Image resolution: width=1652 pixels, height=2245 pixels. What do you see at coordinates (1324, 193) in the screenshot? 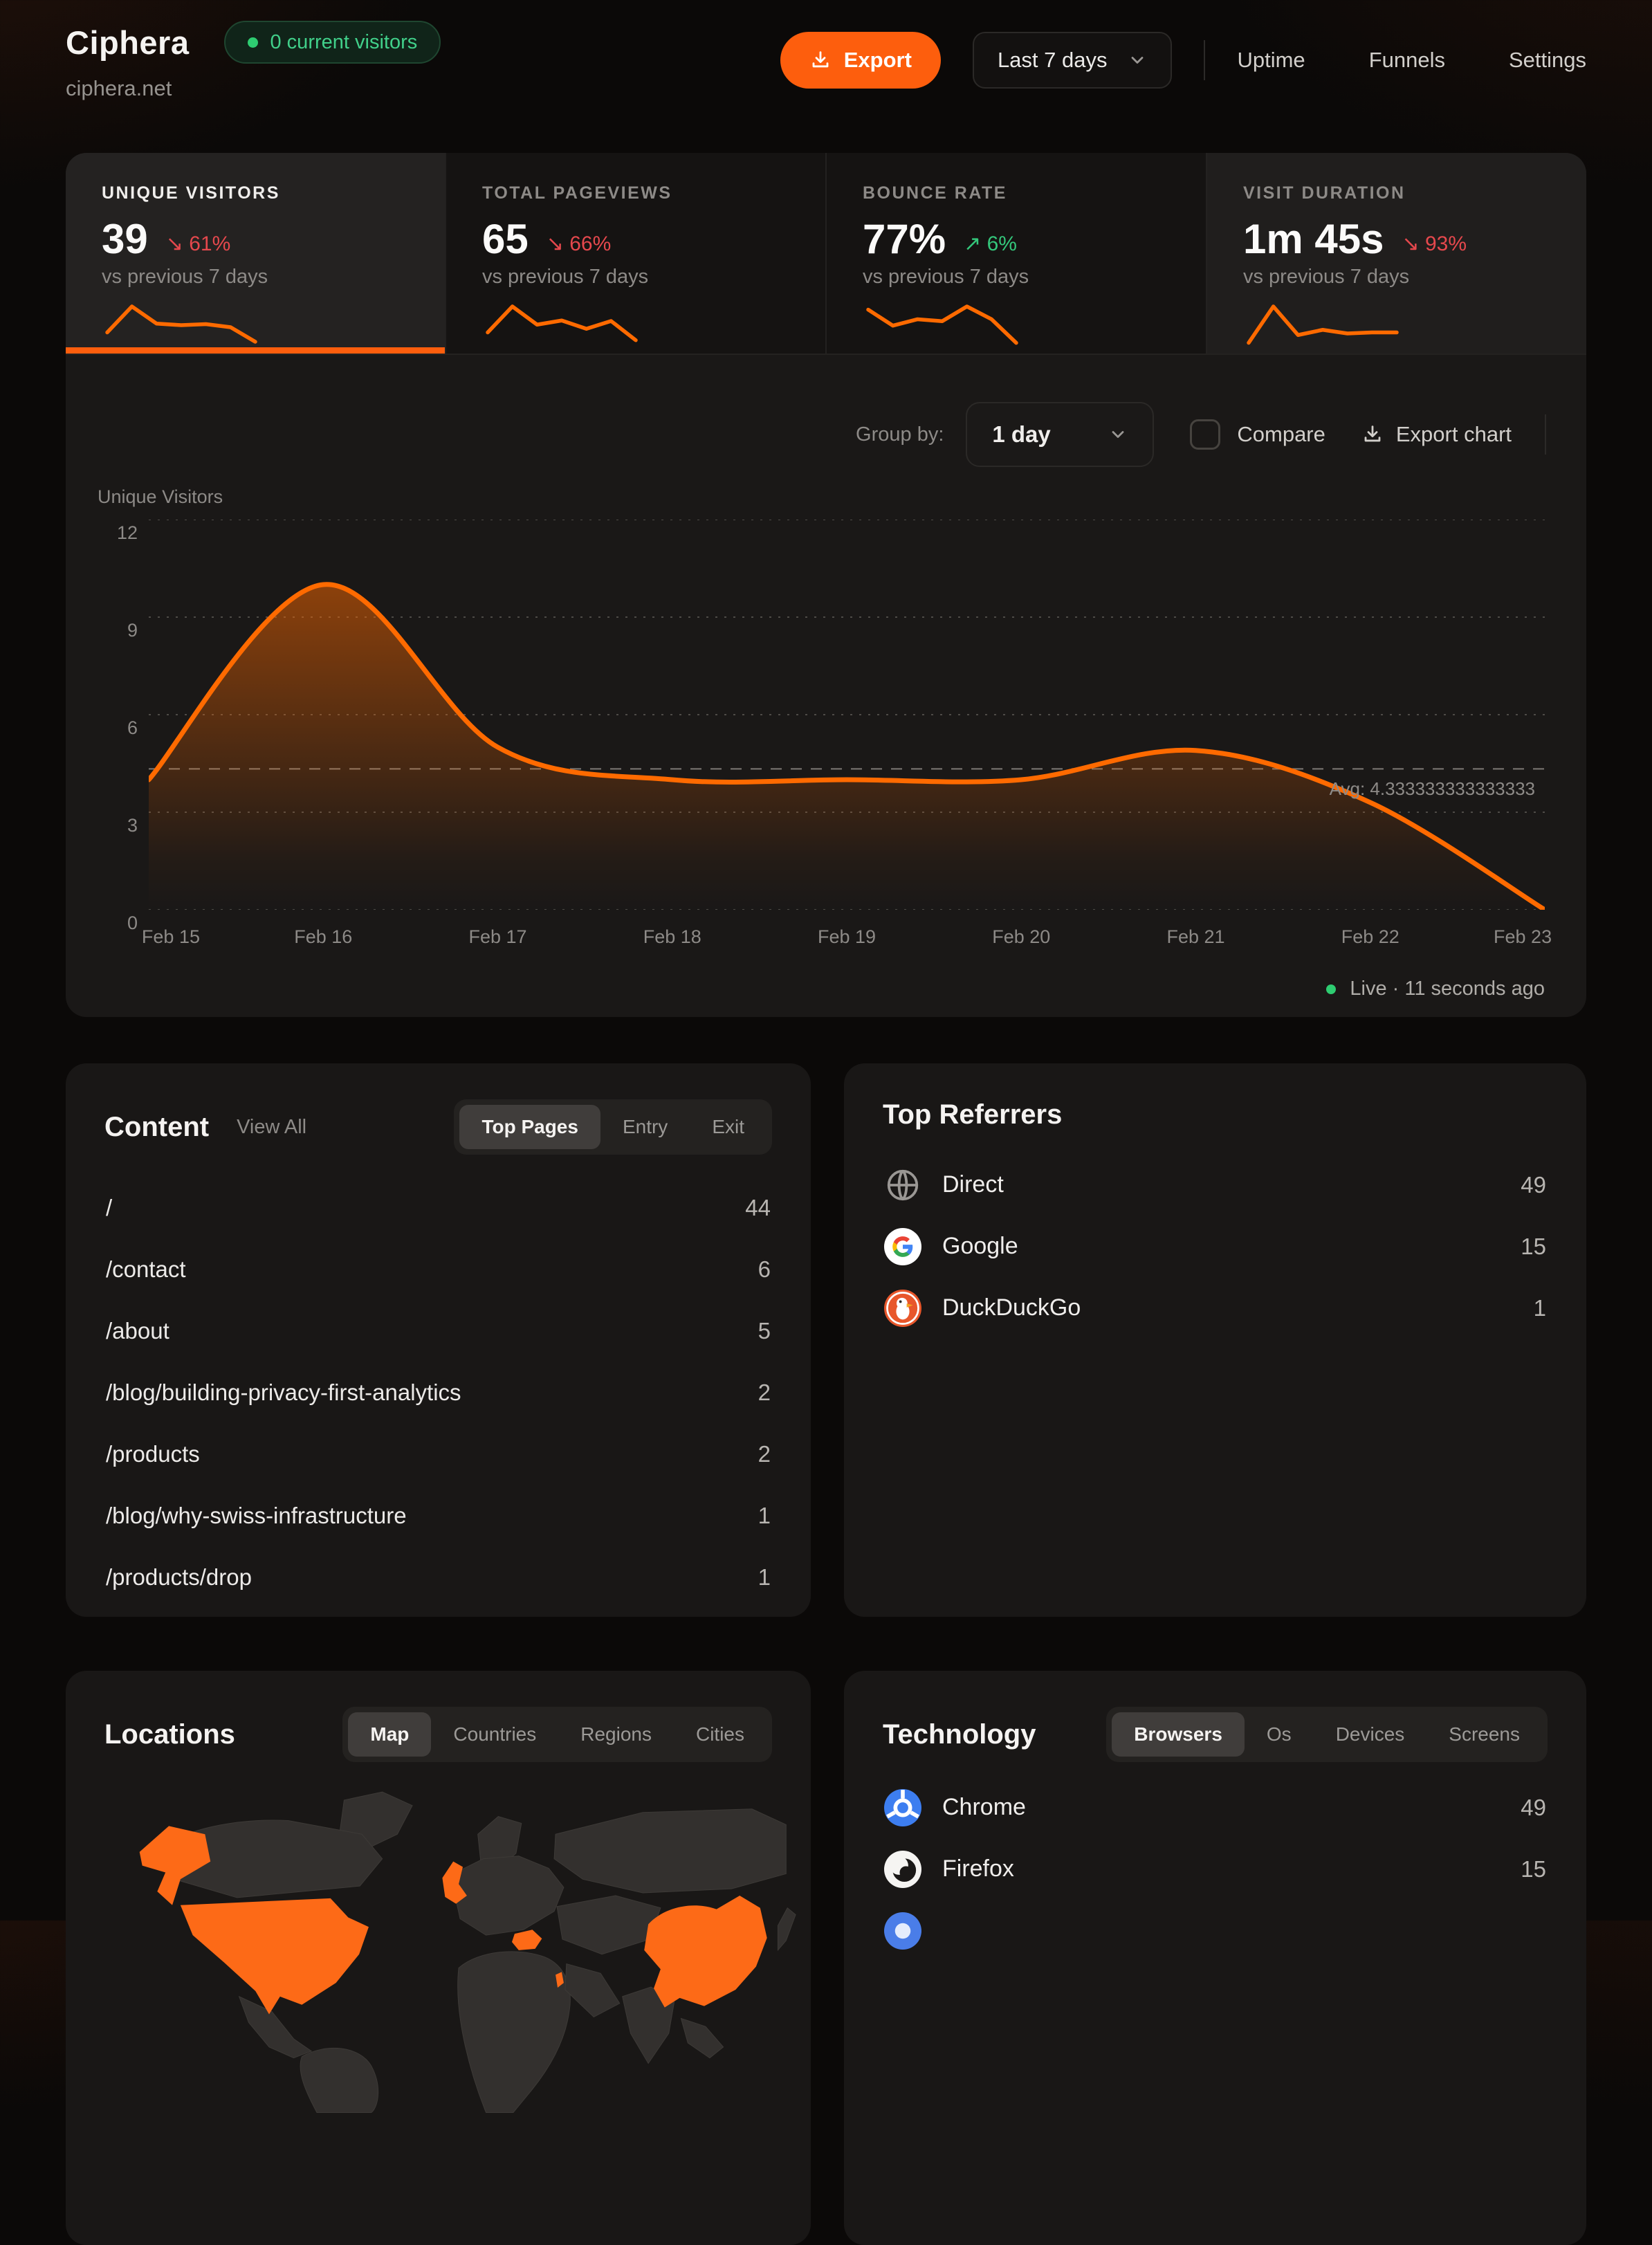
I see `stat-label: VISIT DURATION` at bounding box center [1324, 193].